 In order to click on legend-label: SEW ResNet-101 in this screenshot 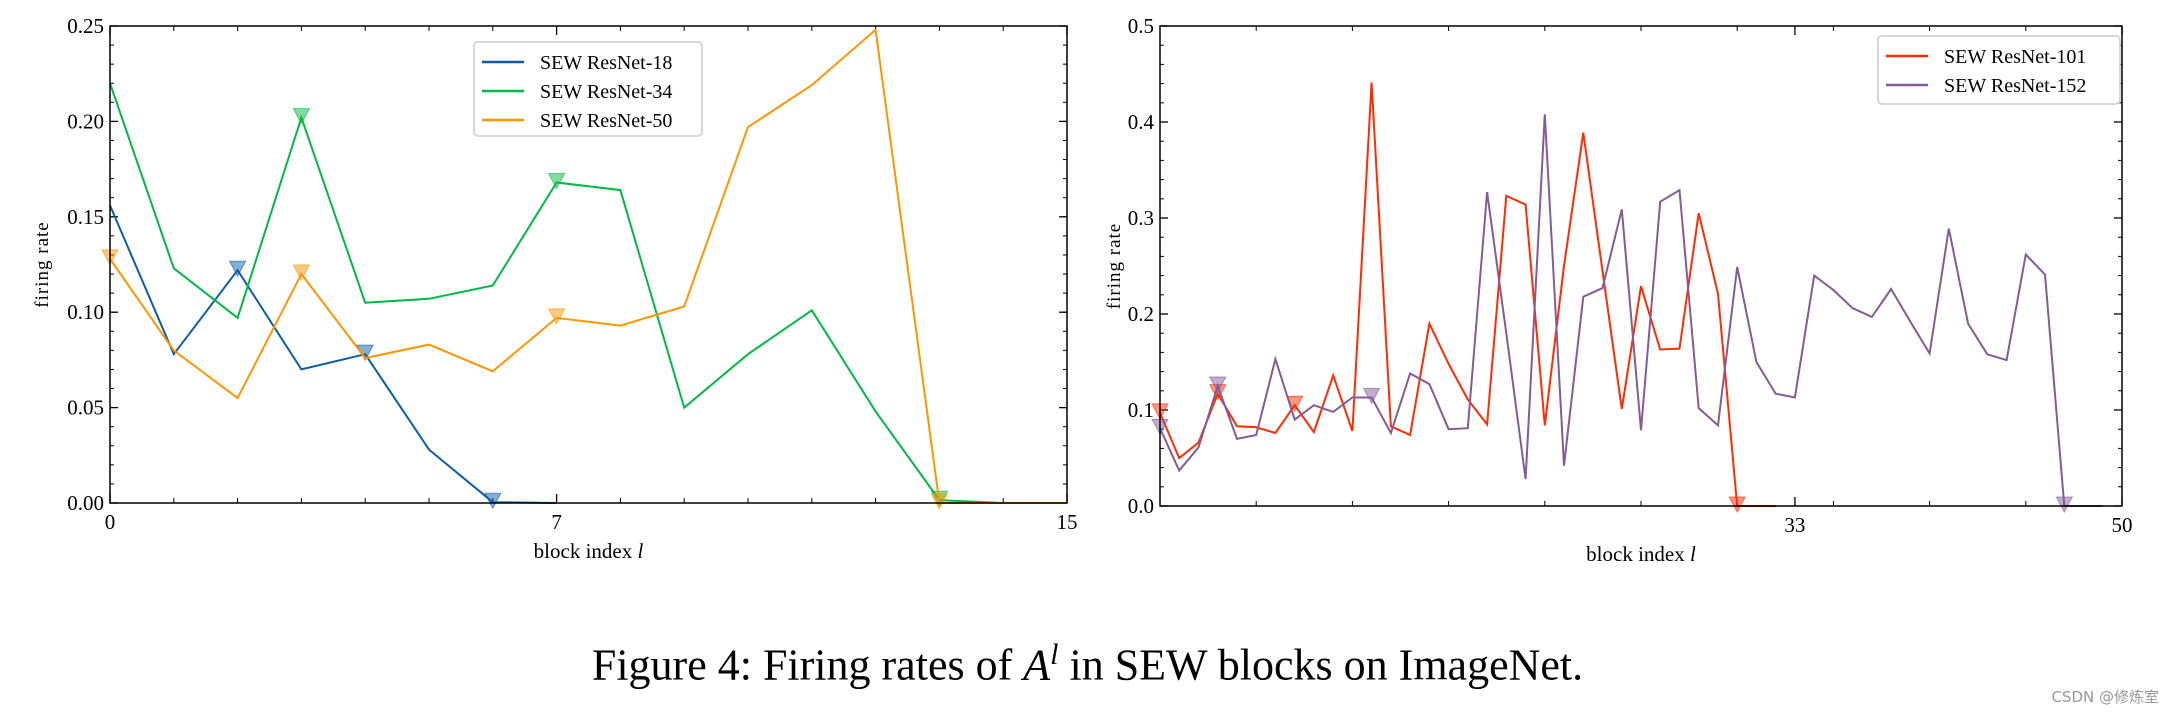, I will do `click(2015, 57)`.